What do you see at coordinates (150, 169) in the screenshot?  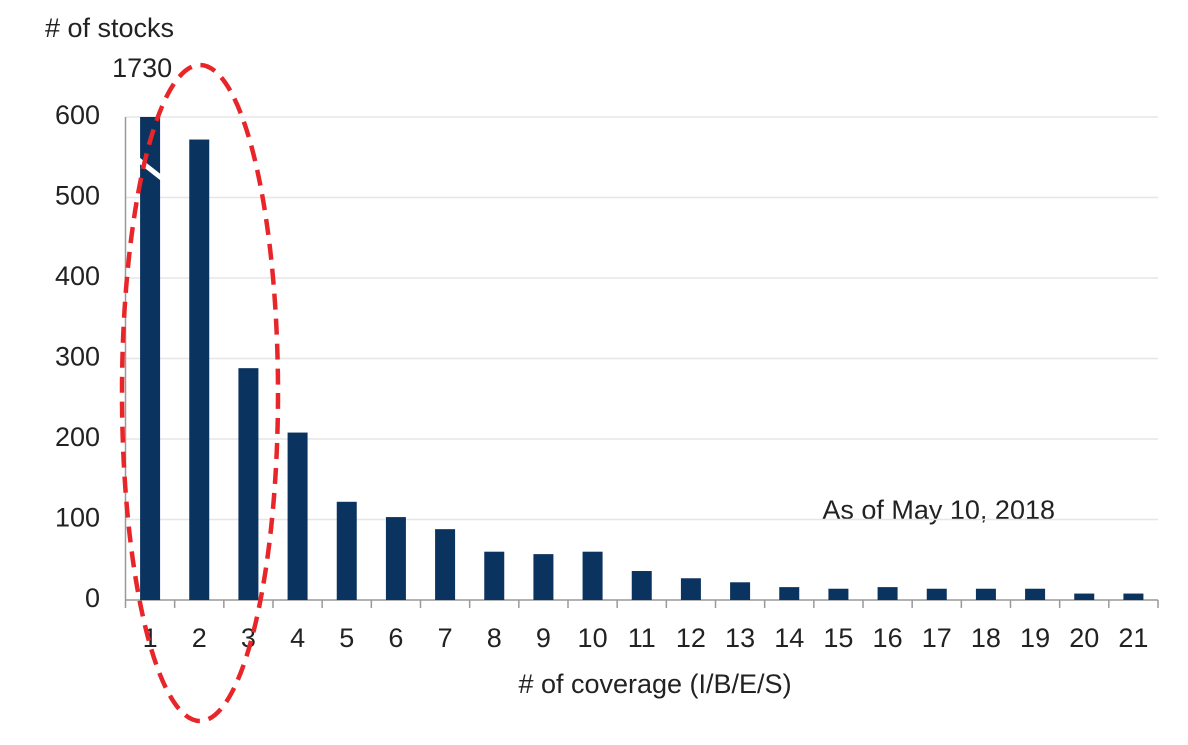 I see `axis-break` at bounding box center [150, 169].